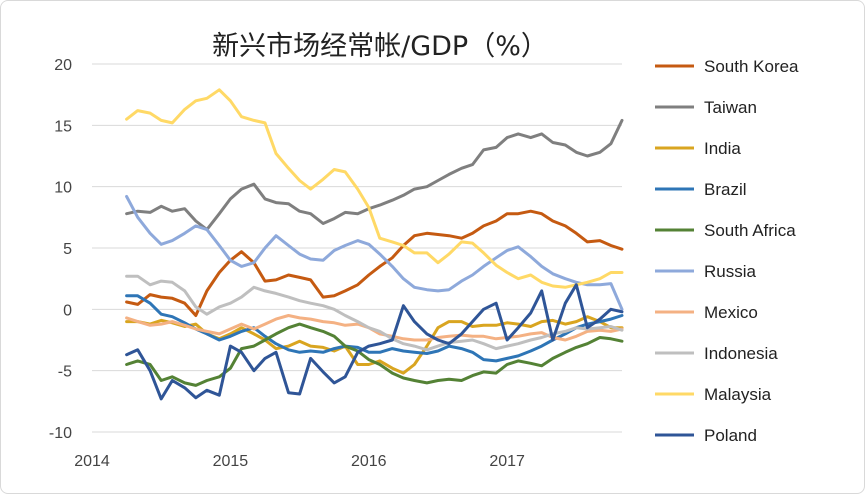  I want to click on x-axis: 2014 2015 2016 2017, so click(299, 461).